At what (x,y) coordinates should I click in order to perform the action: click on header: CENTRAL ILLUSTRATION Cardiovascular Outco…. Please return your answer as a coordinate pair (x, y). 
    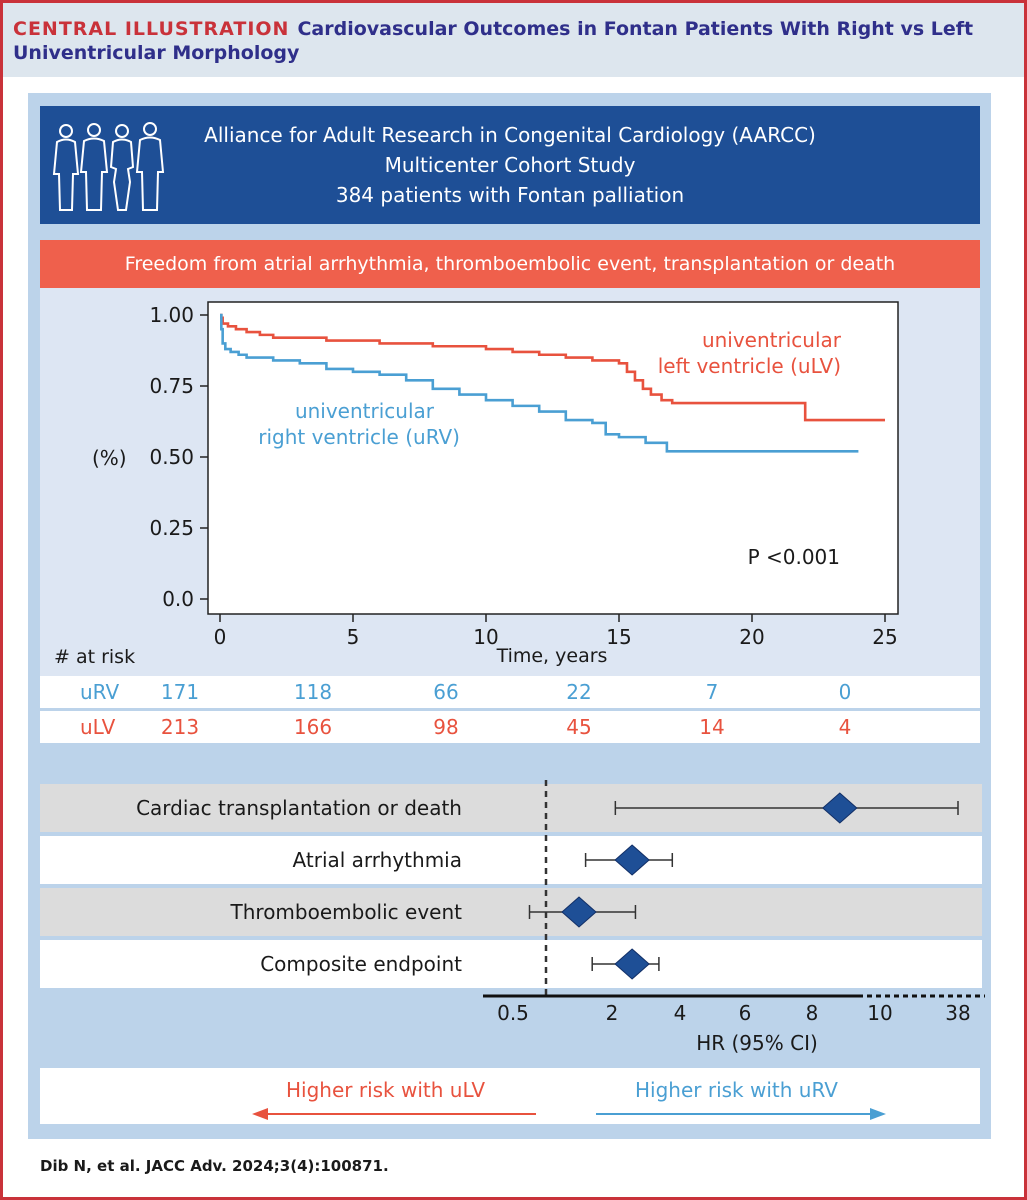
    Looking at the image, I should click on (513, 40).